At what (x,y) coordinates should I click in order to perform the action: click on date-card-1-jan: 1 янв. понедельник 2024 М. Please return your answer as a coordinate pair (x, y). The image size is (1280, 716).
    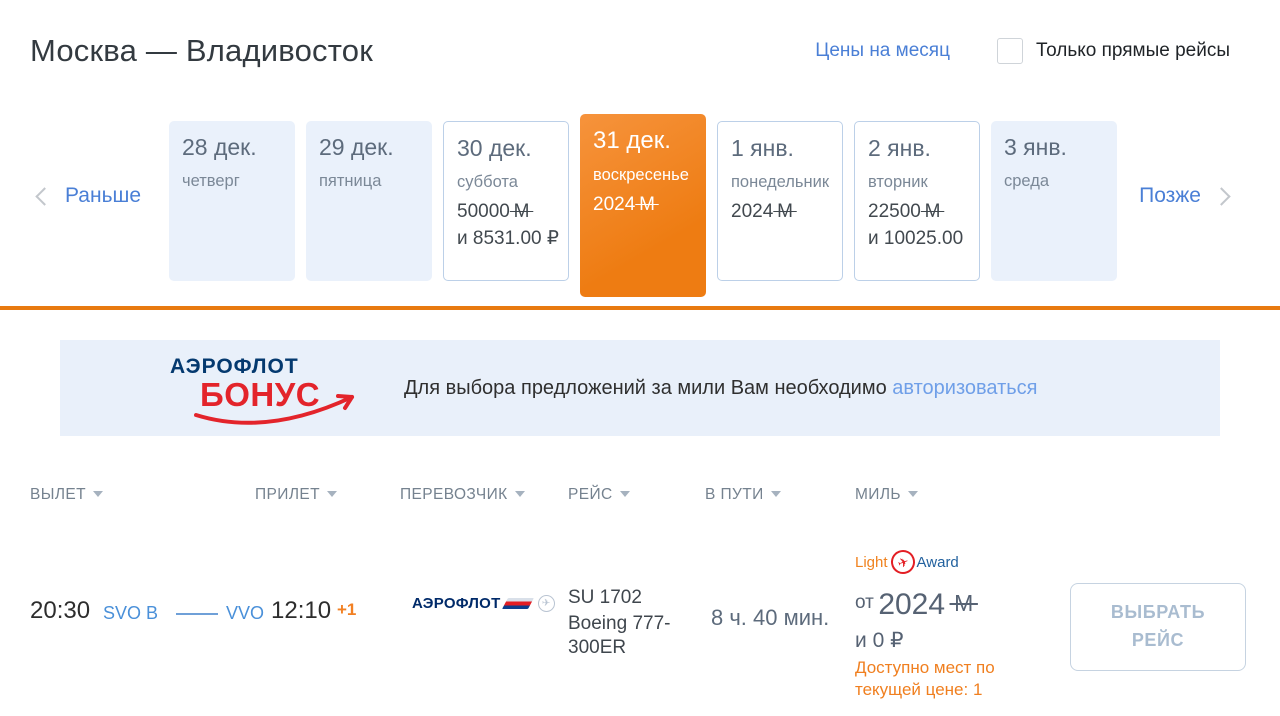
    Looking at the image, I should click on (780, 201).